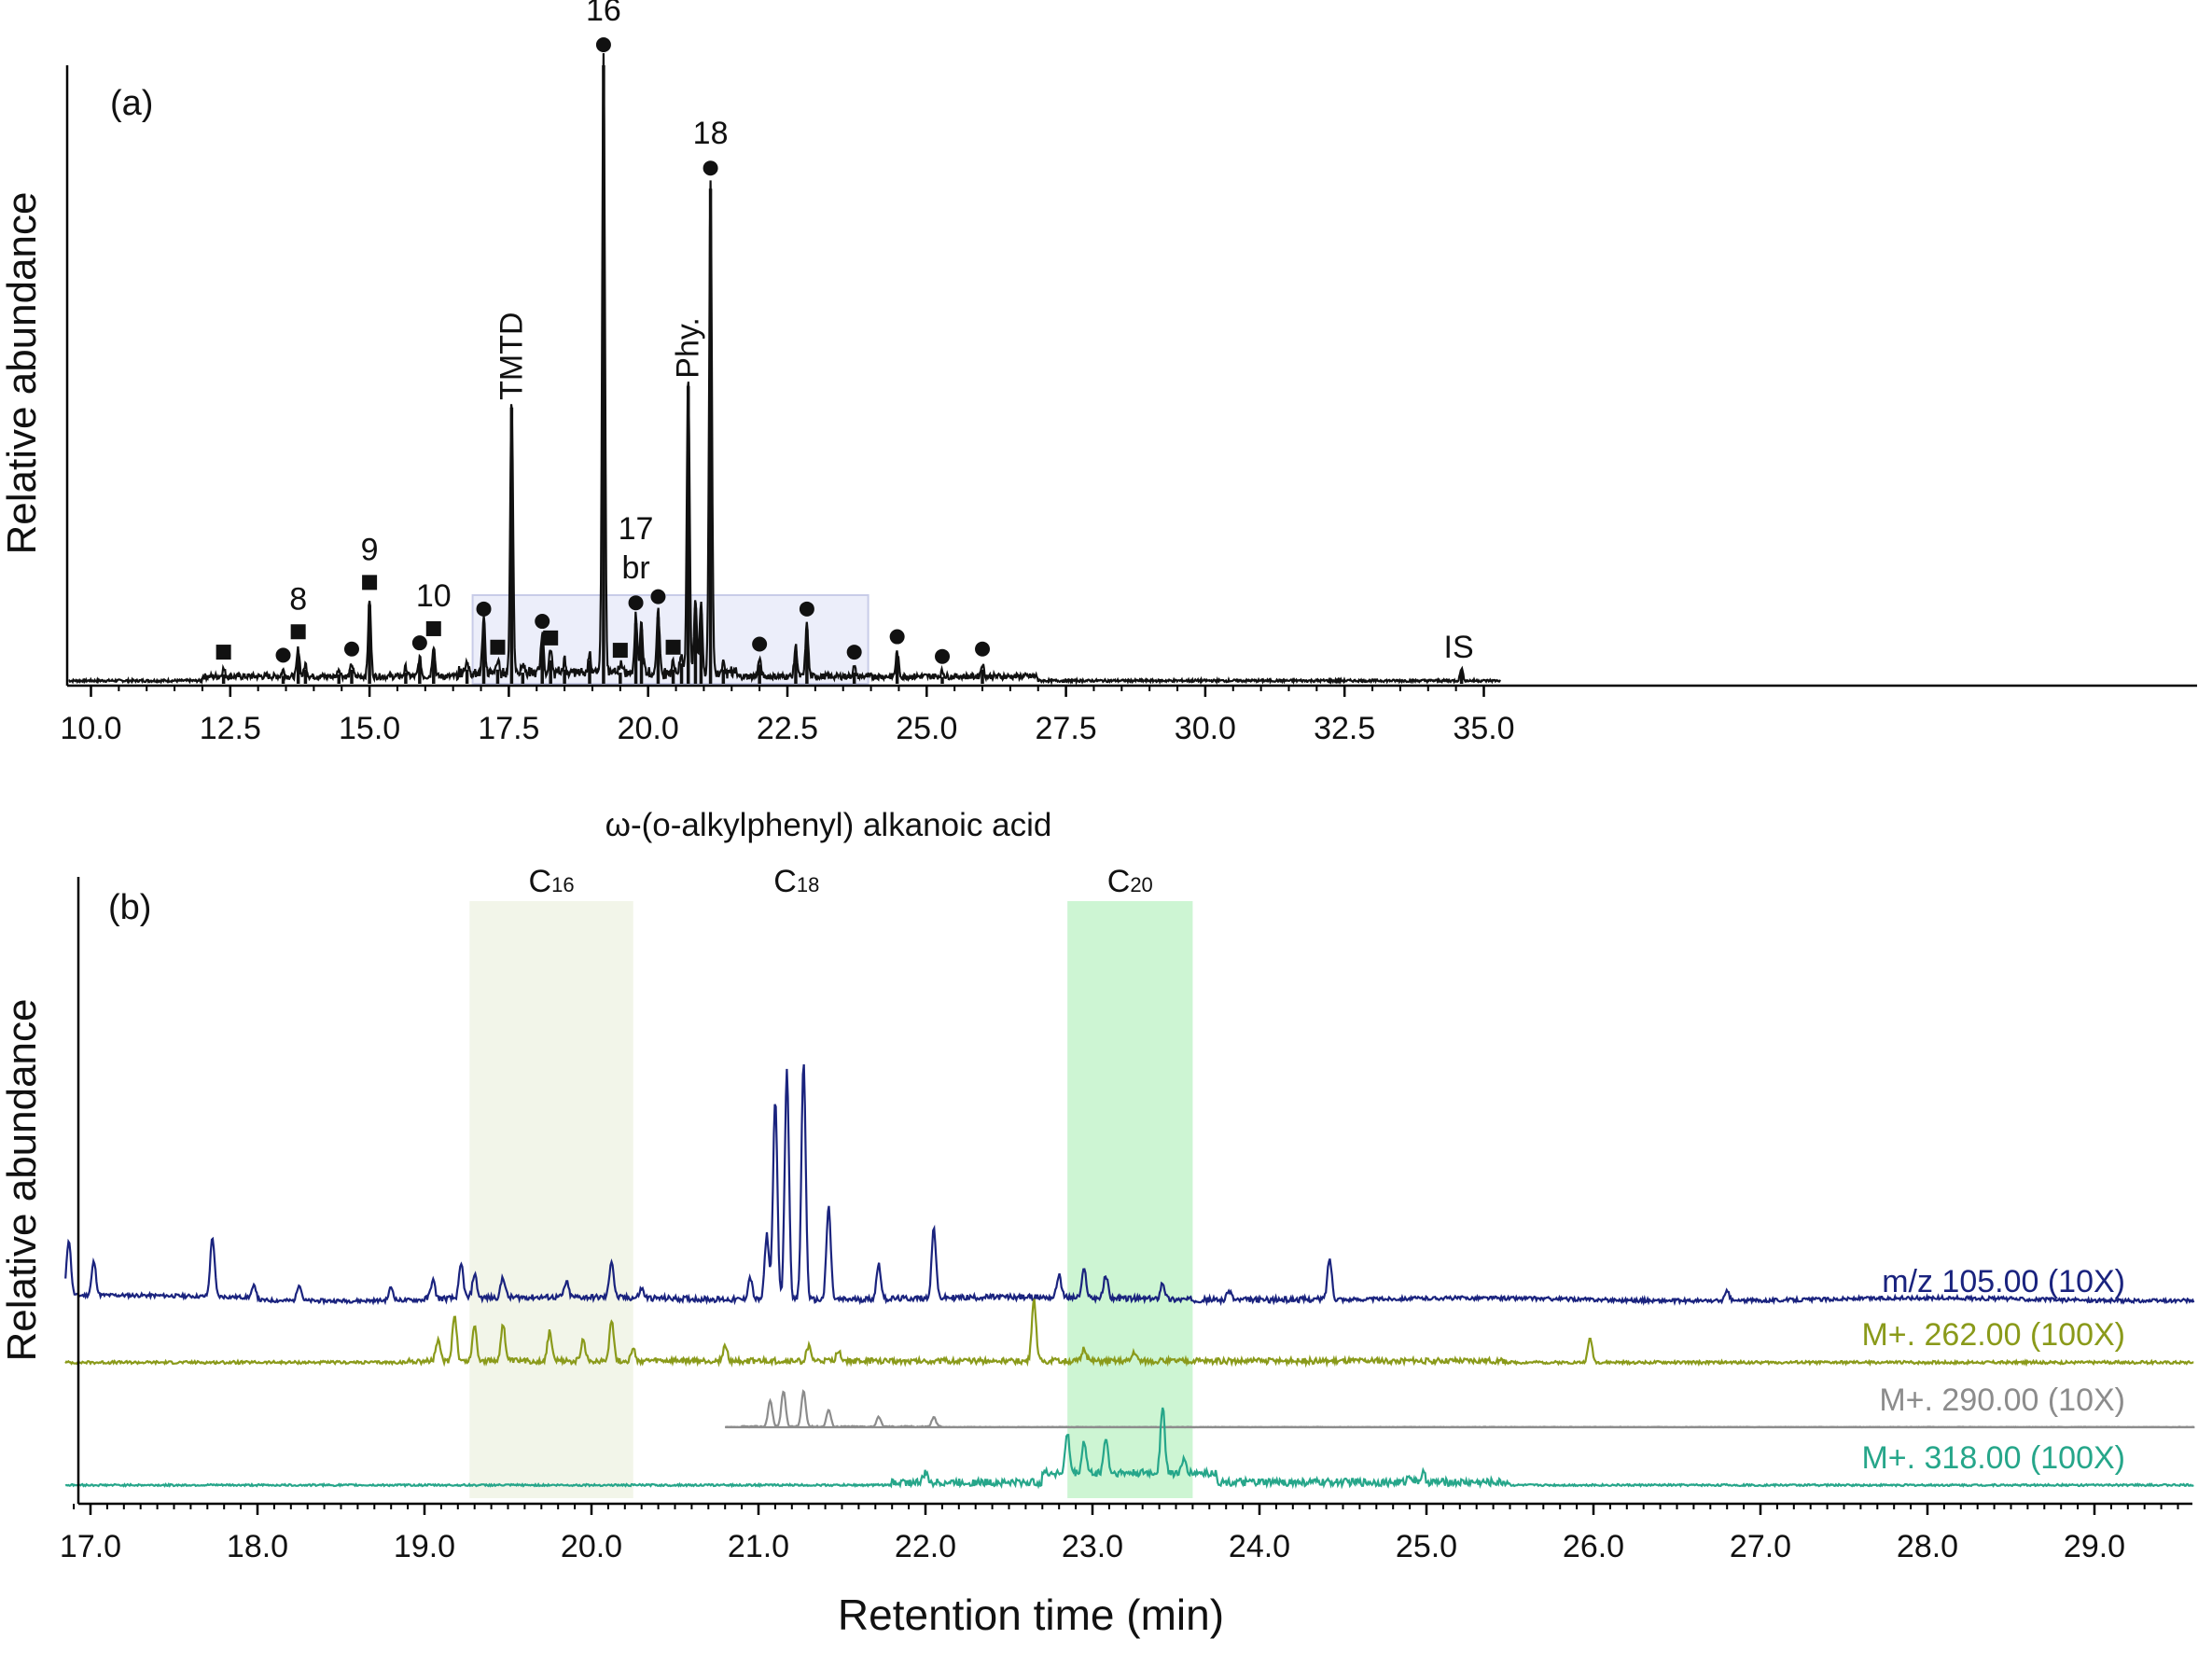 Image resolution: width=2212 pixels, height=1653 pixels. I want to click on series-label: M+. 262.00 (100X), so click(1993, 1335).